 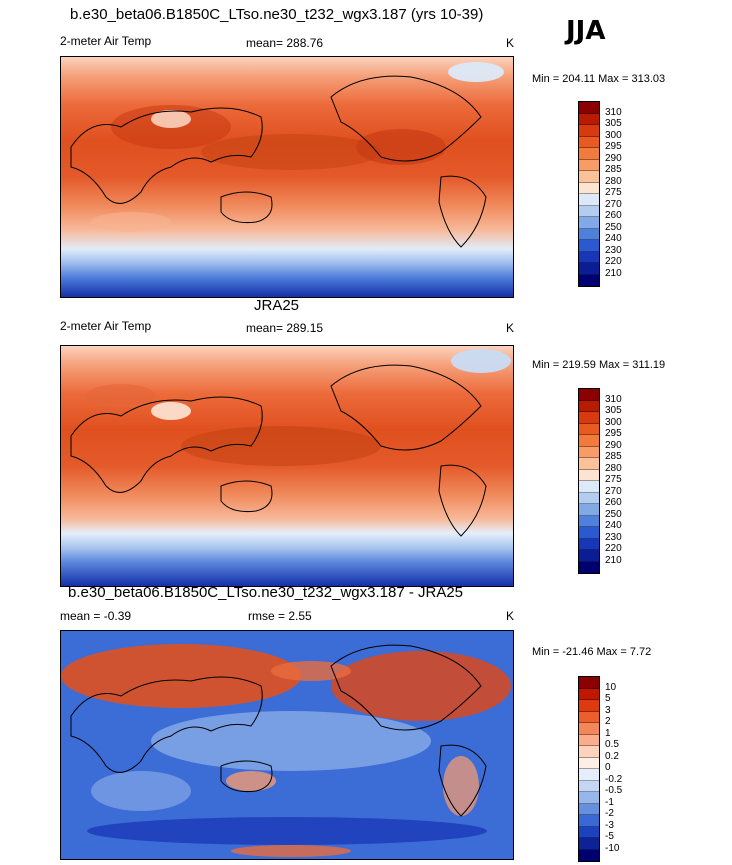 I want to click on panel1-colorbar, so click(x=589, y=194).